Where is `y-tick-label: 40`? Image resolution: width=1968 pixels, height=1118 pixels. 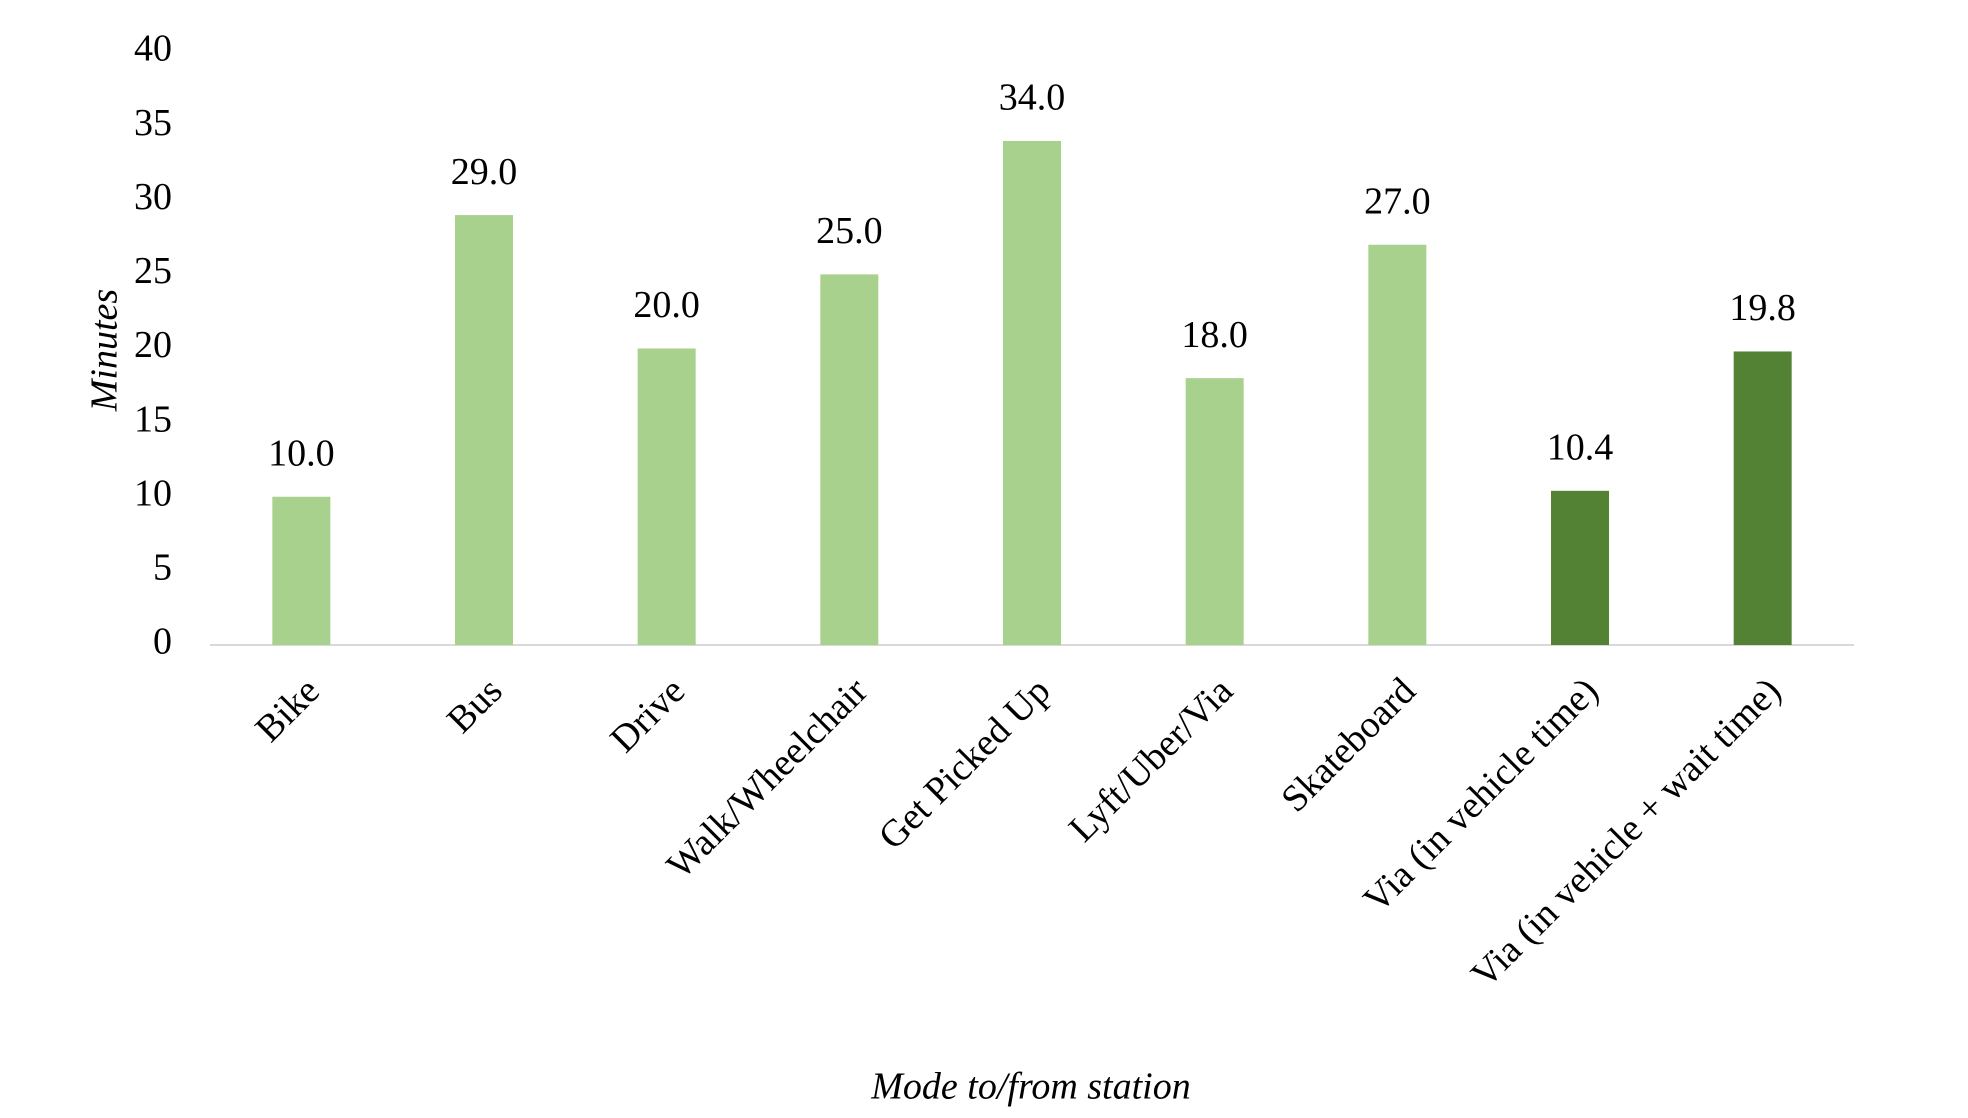 y-tick-label: 40 is located at coordinates (153, 49).